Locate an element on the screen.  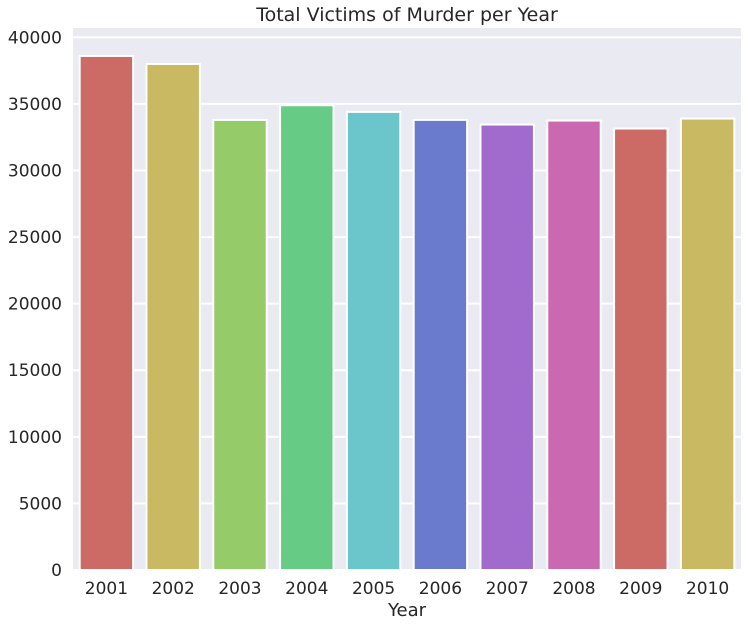
x-tick-label: 2002 is located at coordinates (173, 589).